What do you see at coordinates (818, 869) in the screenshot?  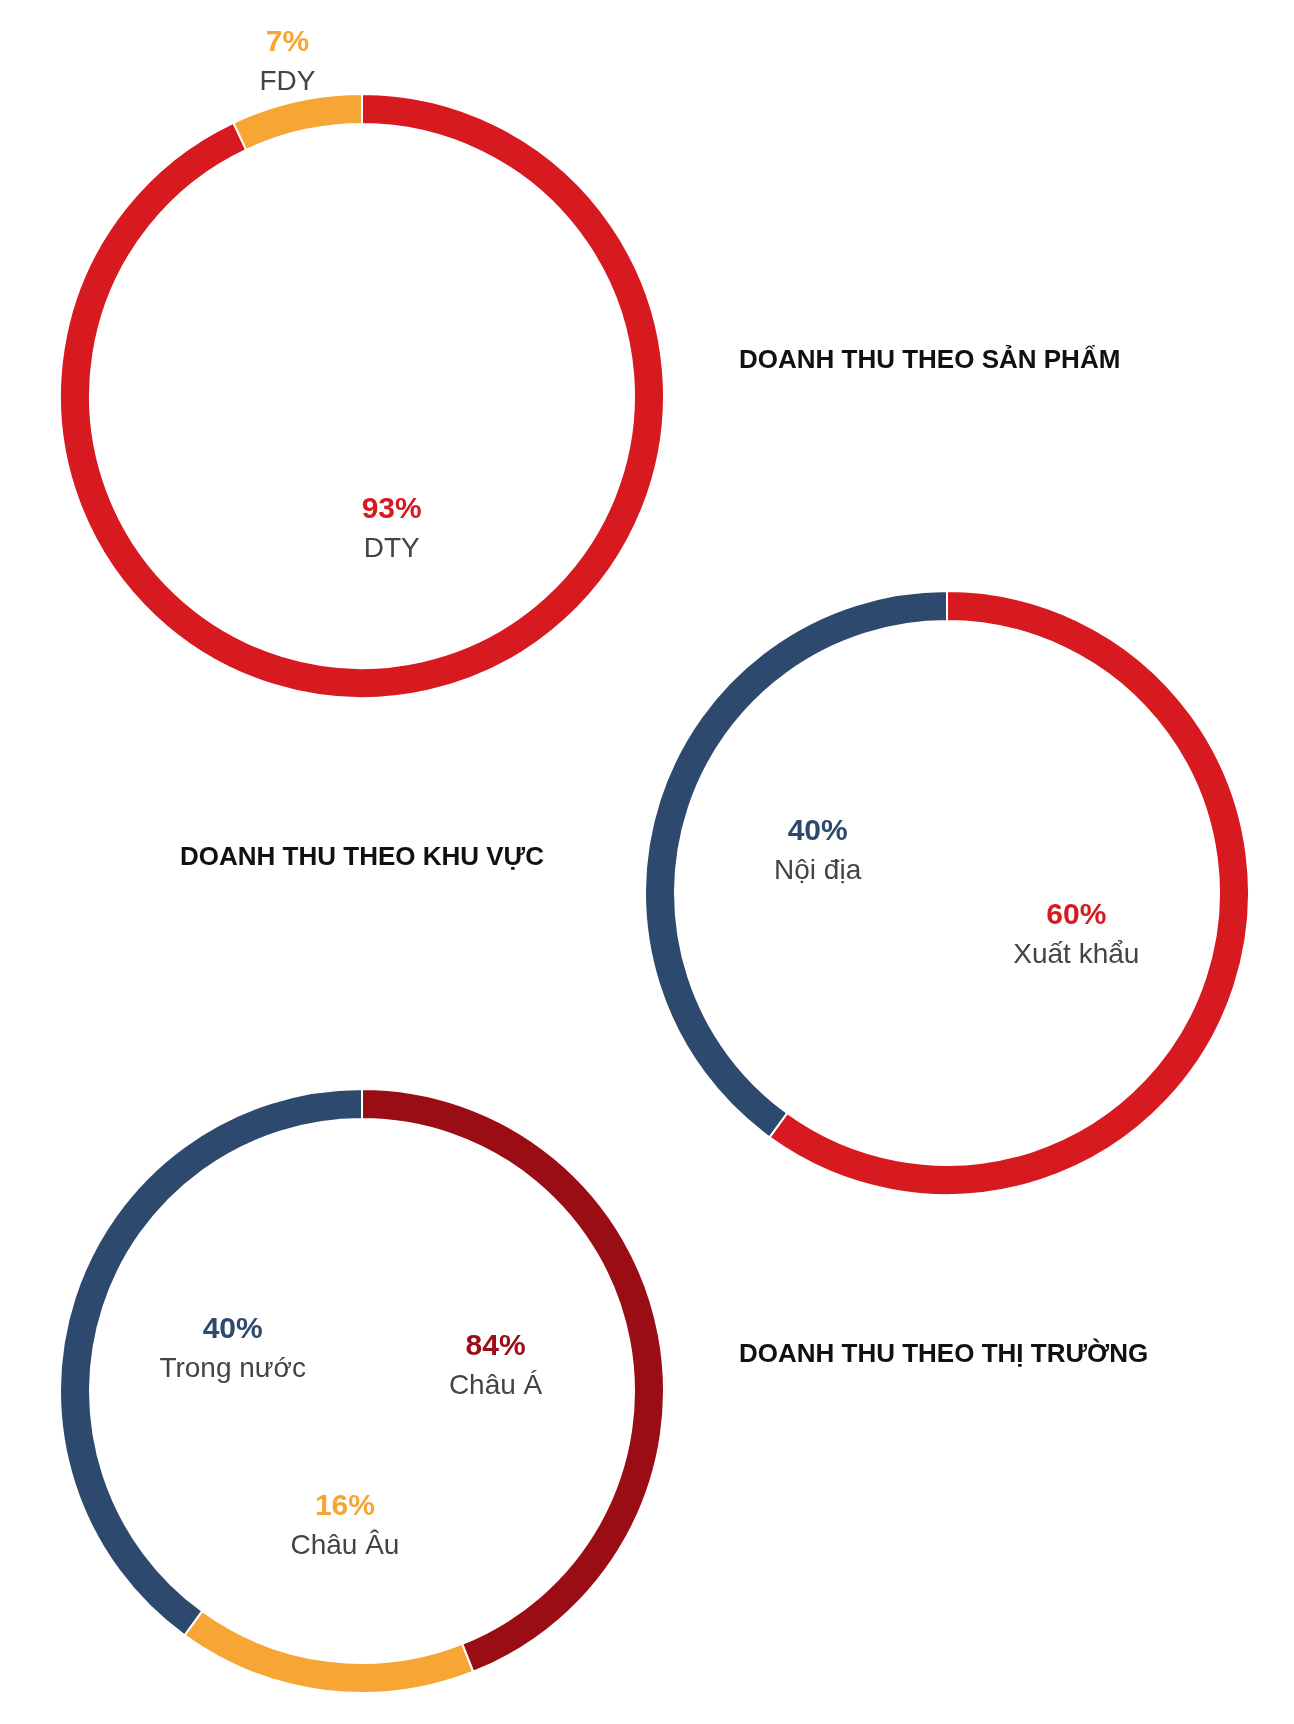 I see `slice-label: Nội địa` at bounding box center [818, 869].